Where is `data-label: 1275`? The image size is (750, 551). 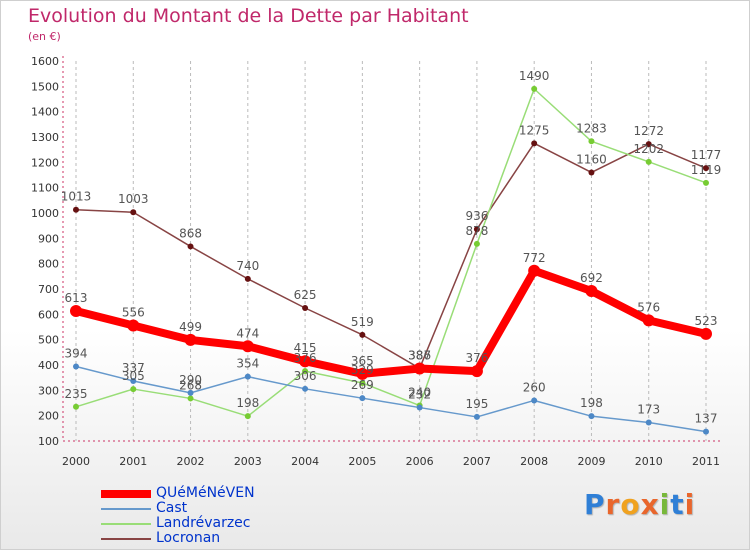
data-label: 1275 is located at coordinates (534, 130).